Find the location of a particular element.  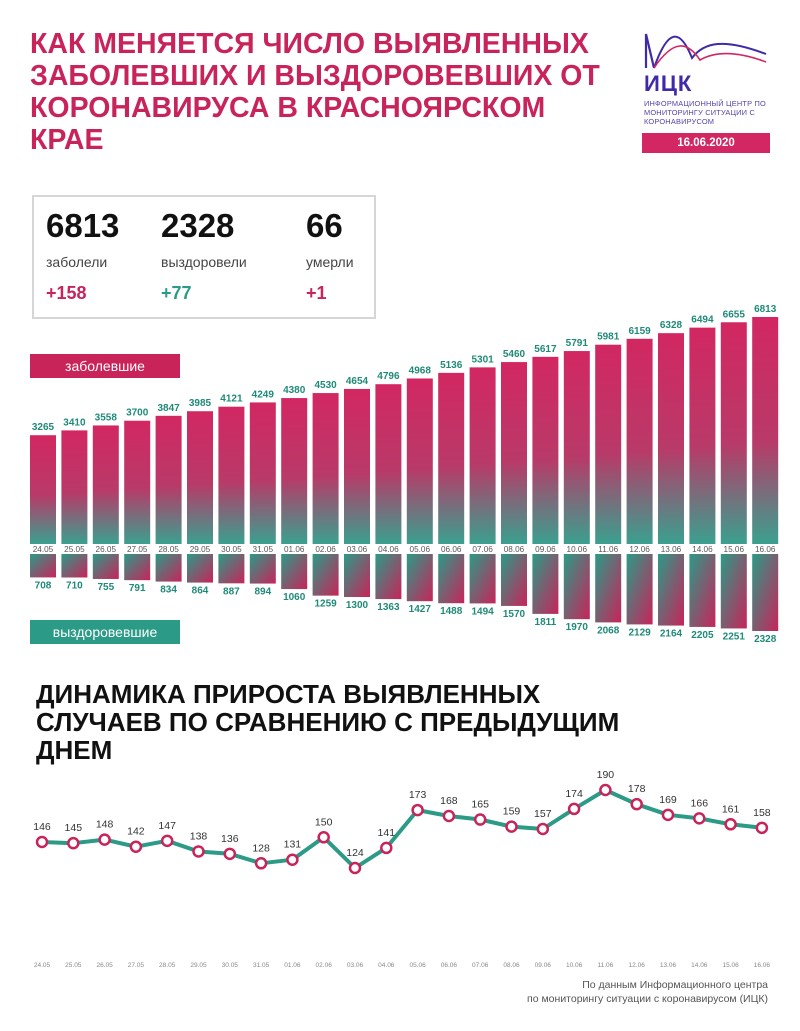

growth-value-label: 141 is located at coordinates (387, 833).